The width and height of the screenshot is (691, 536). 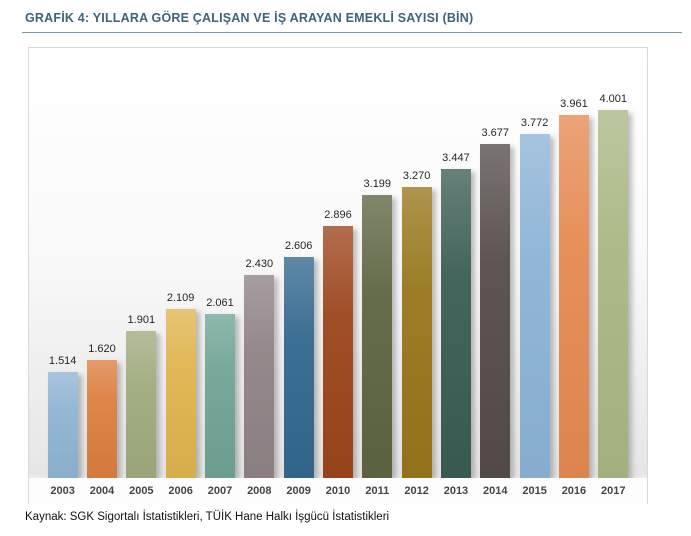 What do you see at coordinates (352, 32) in the screenshot?
I see `title-underline` at bounding box center [352, 32].